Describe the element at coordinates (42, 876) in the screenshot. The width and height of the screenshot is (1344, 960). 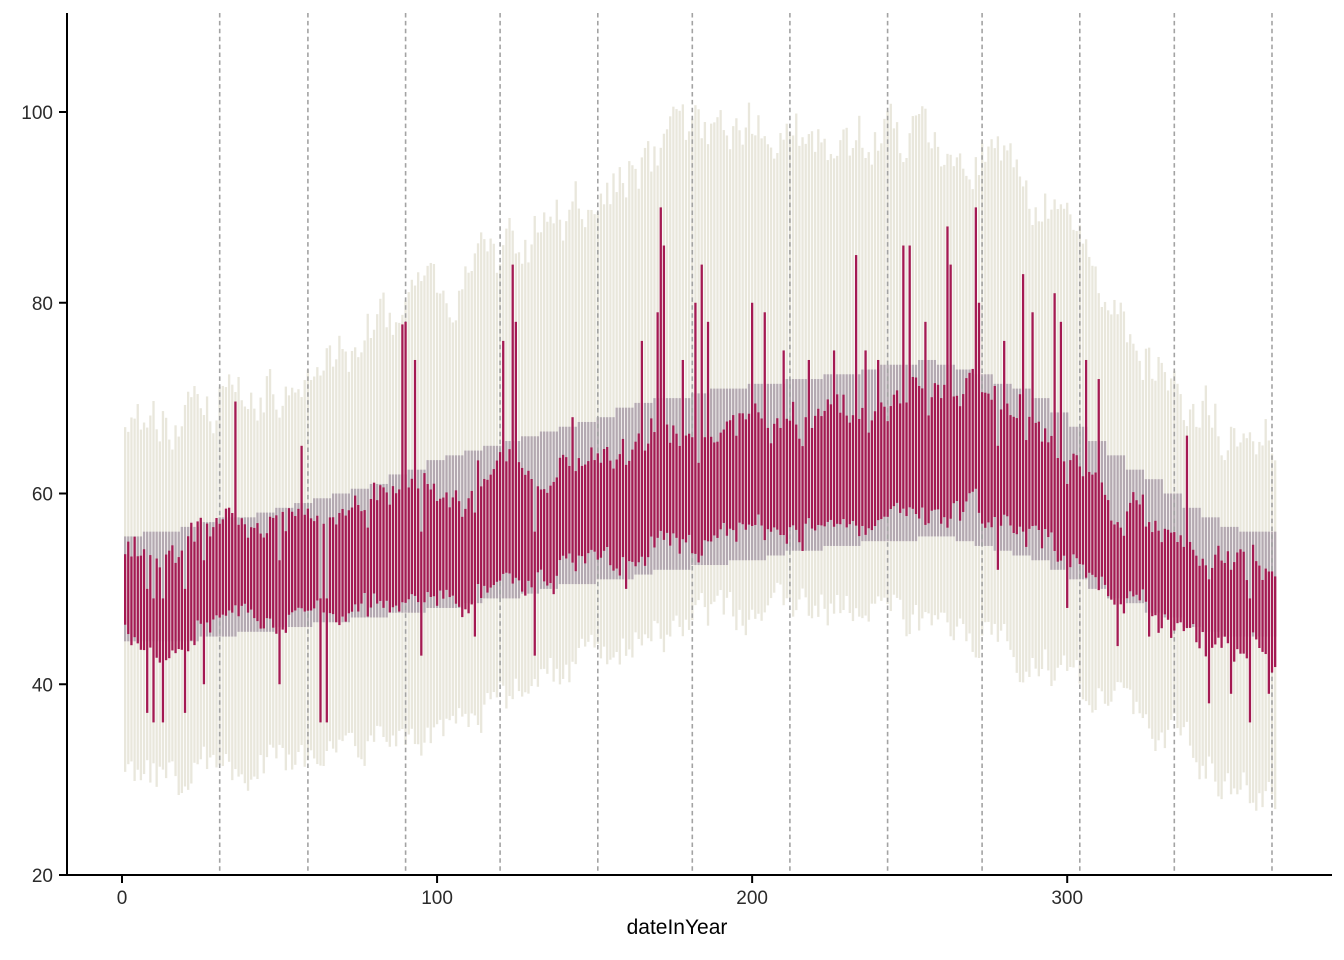
I see `y-tick-label: 20` at that location.